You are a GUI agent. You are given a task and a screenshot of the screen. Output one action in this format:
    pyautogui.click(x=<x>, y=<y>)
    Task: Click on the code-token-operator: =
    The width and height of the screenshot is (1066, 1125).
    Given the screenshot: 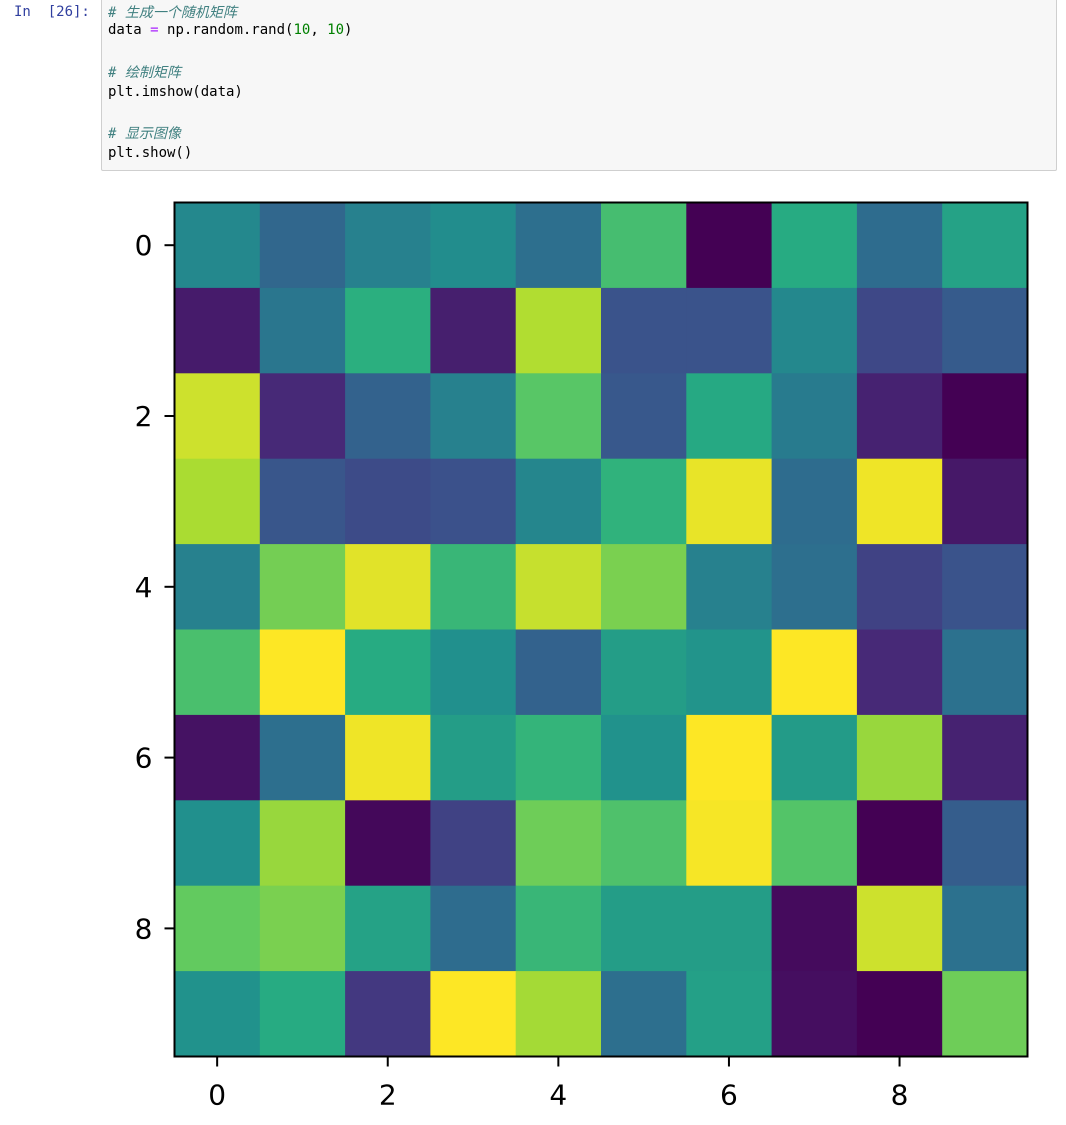 What is the action you would take?
    pyautogui.click(x=154, y=30)
    